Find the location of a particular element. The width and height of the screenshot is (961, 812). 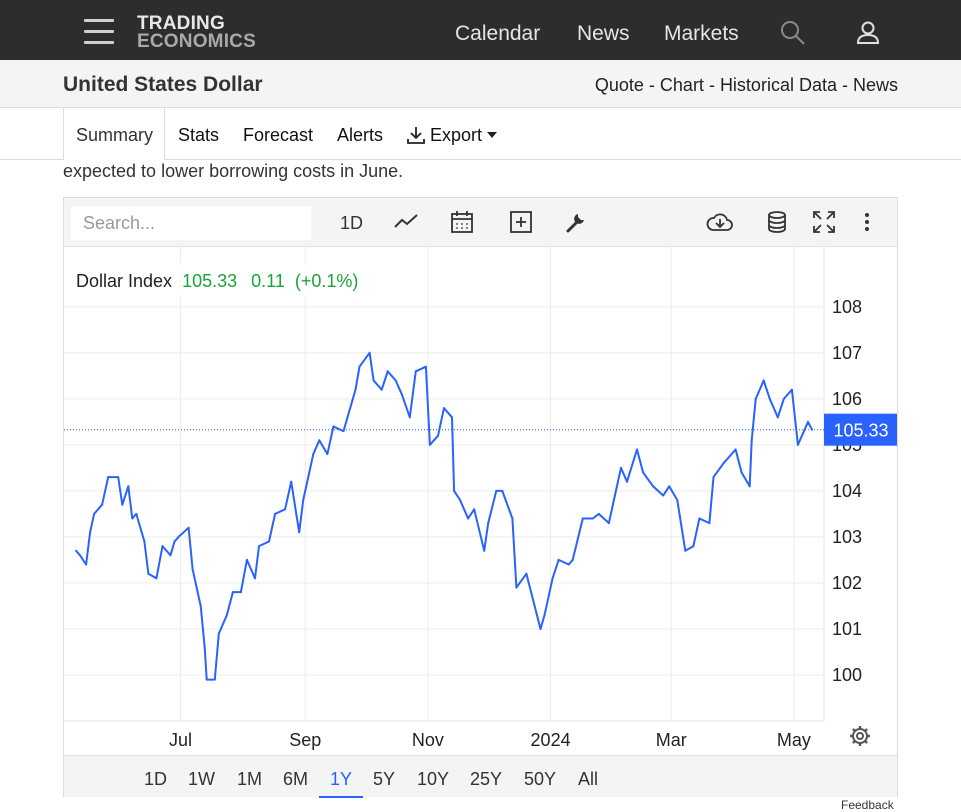

symbol-search-input is located at coordinates (191, 223).